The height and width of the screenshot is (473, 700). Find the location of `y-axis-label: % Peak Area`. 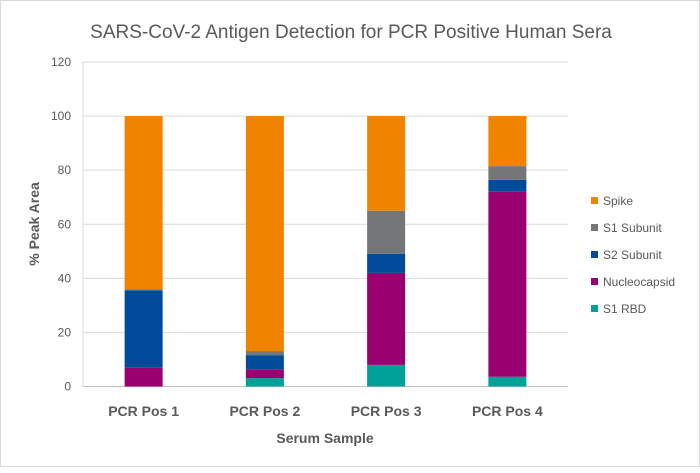

y-axis-label: % Peak Area is located at coordinates (34, 224).